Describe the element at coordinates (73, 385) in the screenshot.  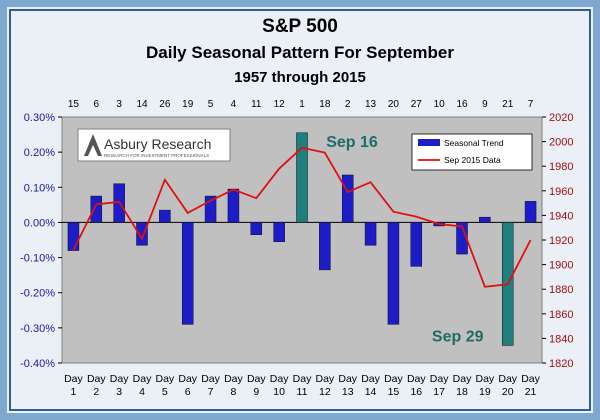
I see `x-tick-label: Day 1` at that location.